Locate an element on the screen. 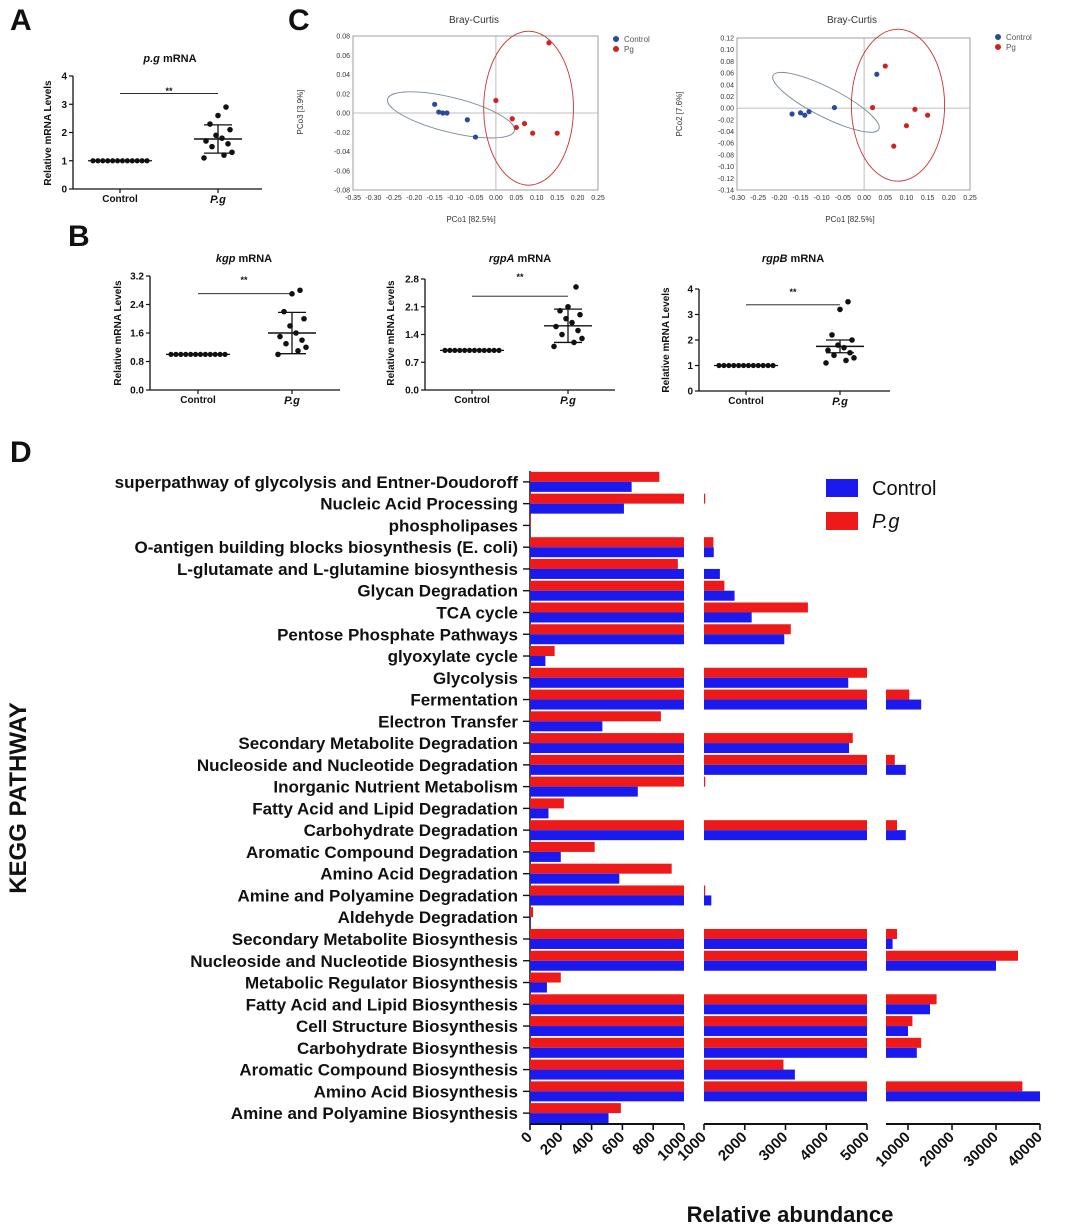  pc2-ytick-label: -0.12 is located at coordinates (726, 179).